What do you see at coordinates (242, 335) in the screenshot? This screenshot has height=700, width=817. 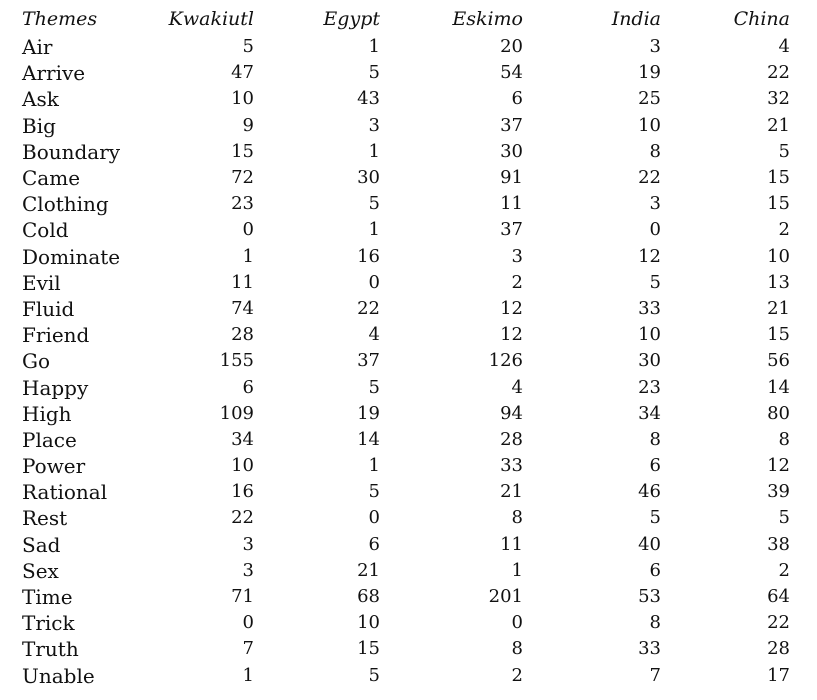 I see `cell-kwakiutl: 28` at bounding box center [242, 335].